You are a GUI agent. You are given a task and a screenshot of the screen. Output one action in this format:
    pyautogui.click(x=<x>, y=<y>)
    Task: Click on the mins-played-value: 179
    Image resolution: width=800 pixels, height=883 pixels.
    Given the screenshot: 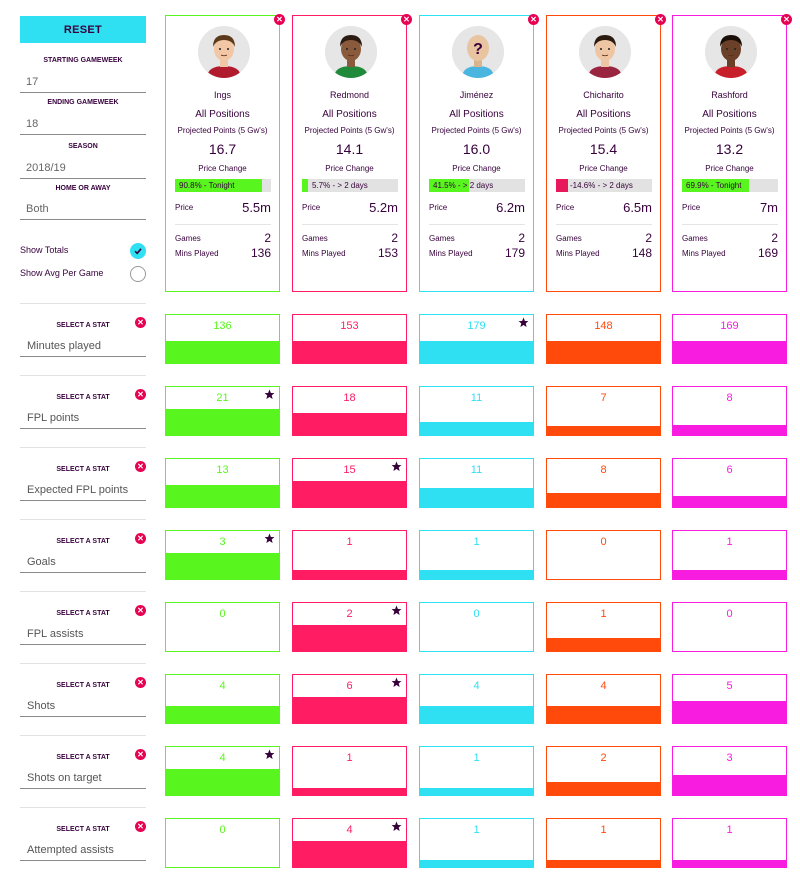 What is the action you would take?
    pyautogui.click(x=514, y=253)
    